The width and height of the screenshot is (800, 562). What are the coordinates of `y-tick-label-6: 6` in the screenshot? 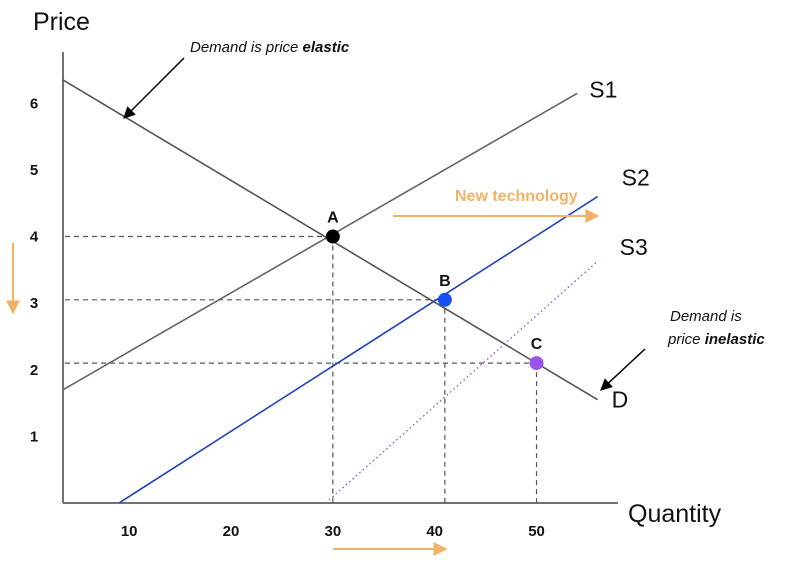 It's located at (34, 103).